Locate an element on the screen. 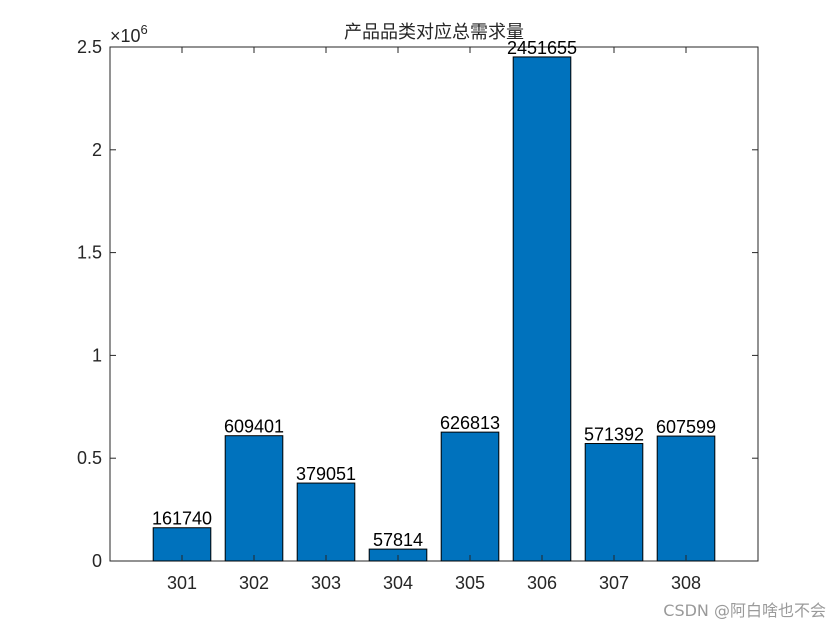 The height and width of the screenshot is (630, 840). x-tick-label-302: 302 is located at coordinates (254, 583).